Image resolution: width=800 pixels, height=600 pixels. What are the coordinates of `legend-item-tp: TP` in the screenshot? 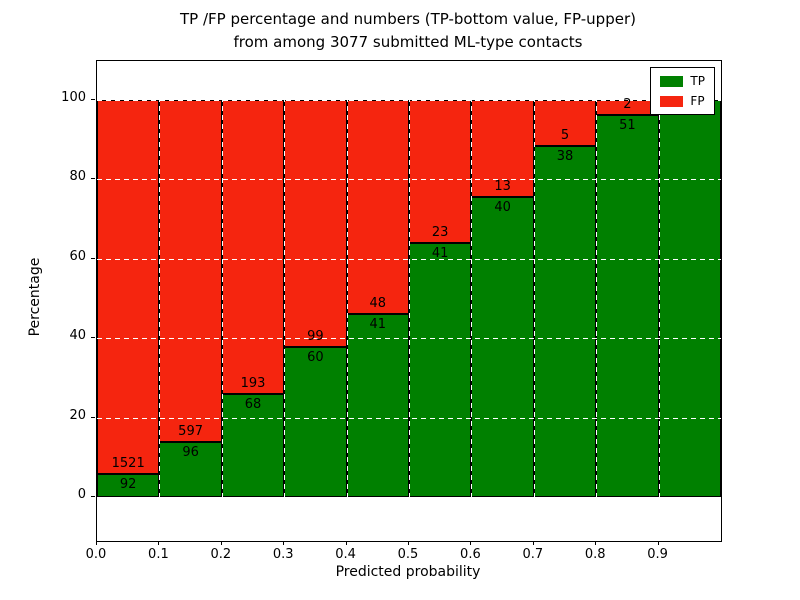 It's located at (682, 81).